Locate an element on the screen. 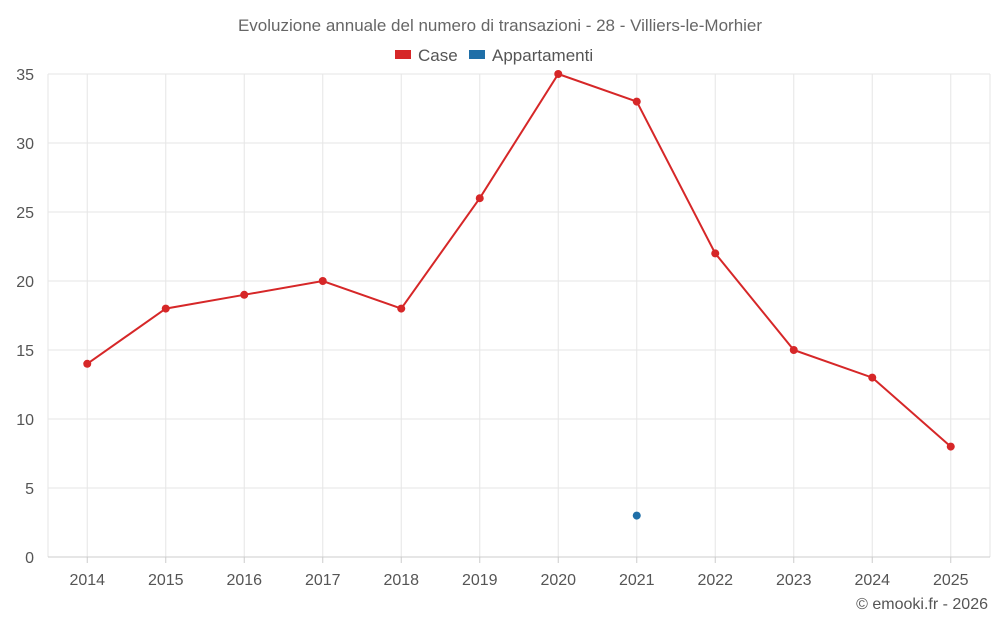  data-point-appartamenti is located at coordinates (636, 515).